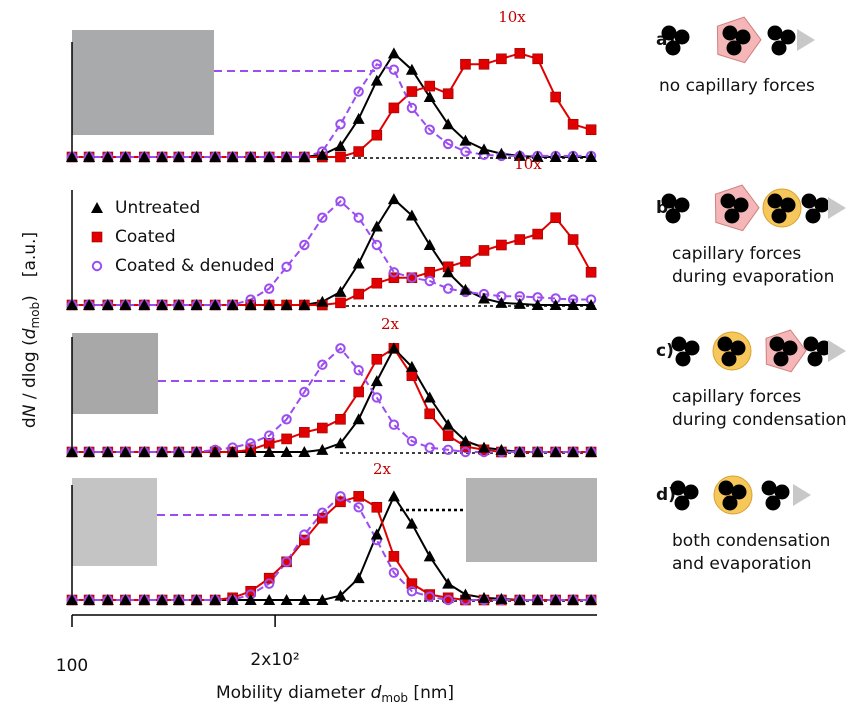 This screenshot has width=864, height=711. What do you see at coordinates (30, 254) in the screenshot?
I see `y-unit: [a.u.]` at bounding box center [30, 254].